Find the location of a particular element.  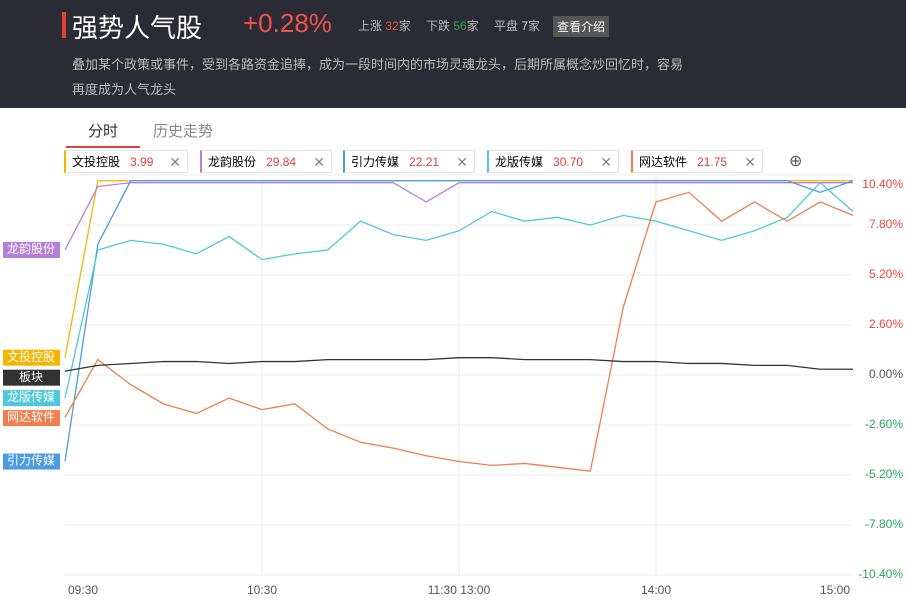

stock-chip: 引力传媒 22.21 ✕ is located at coordinates (409, 161).